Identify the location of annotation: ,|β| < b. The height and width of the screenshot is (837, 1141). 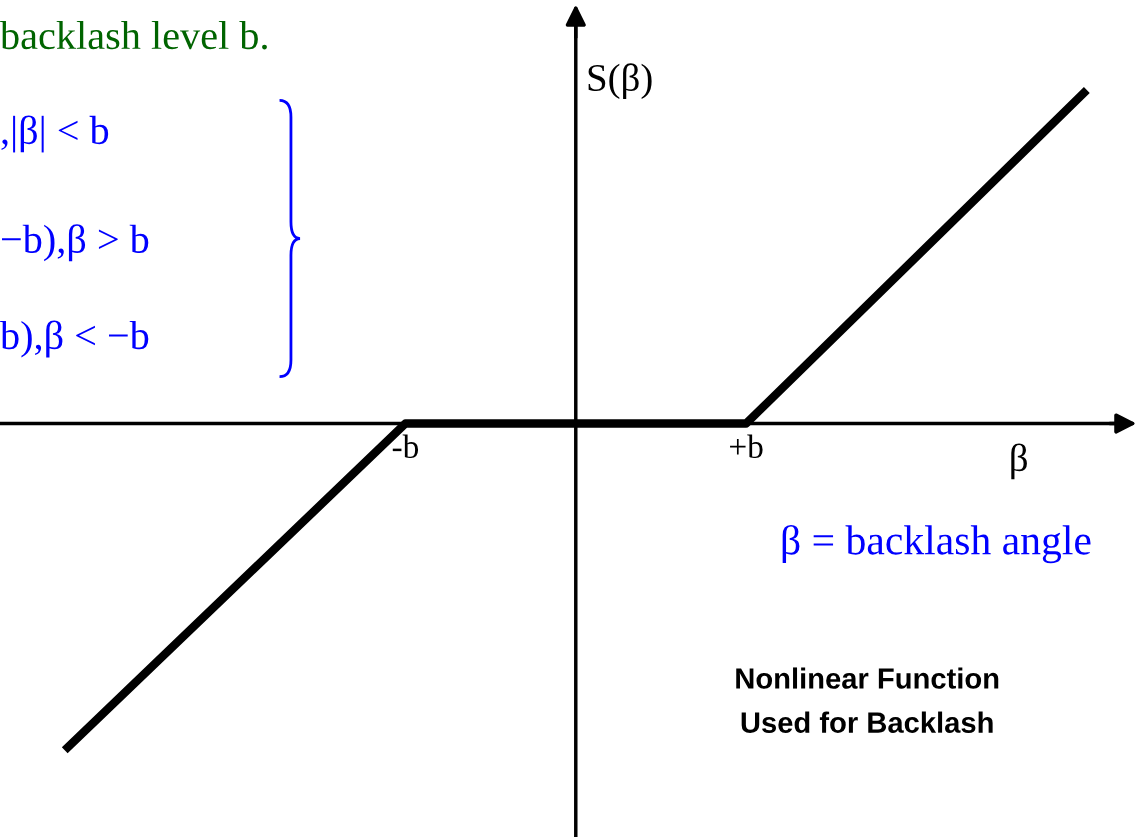
(55, 134).